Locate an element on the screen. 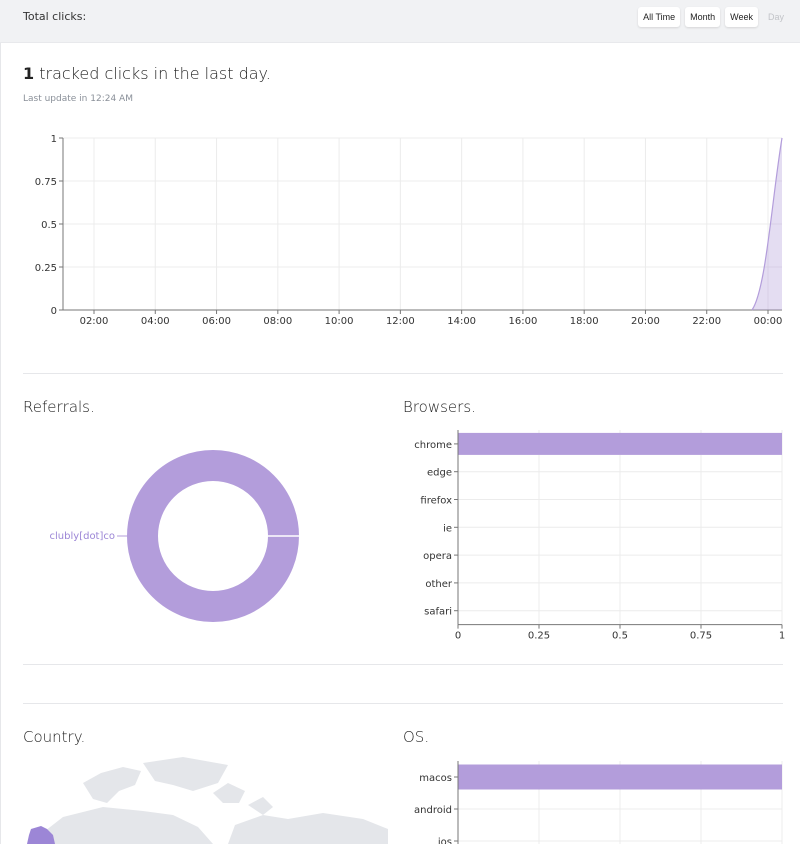 The width and height of the screenshot is (800, 844). range-month-button: Month is located at coordinates (703, 17).